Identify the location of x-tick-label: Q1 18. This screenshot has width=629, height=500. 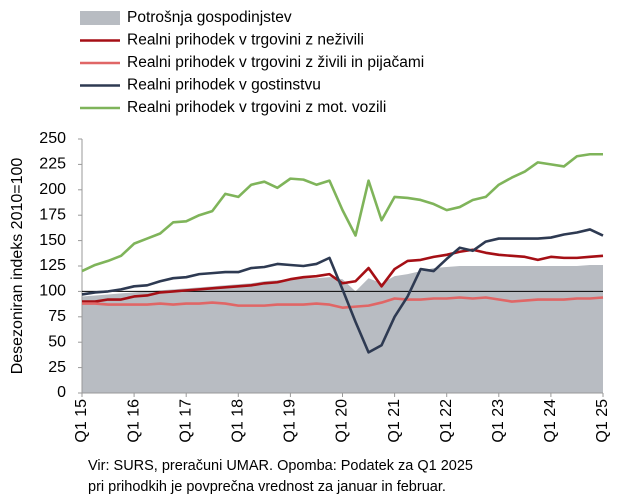
(238, 421).